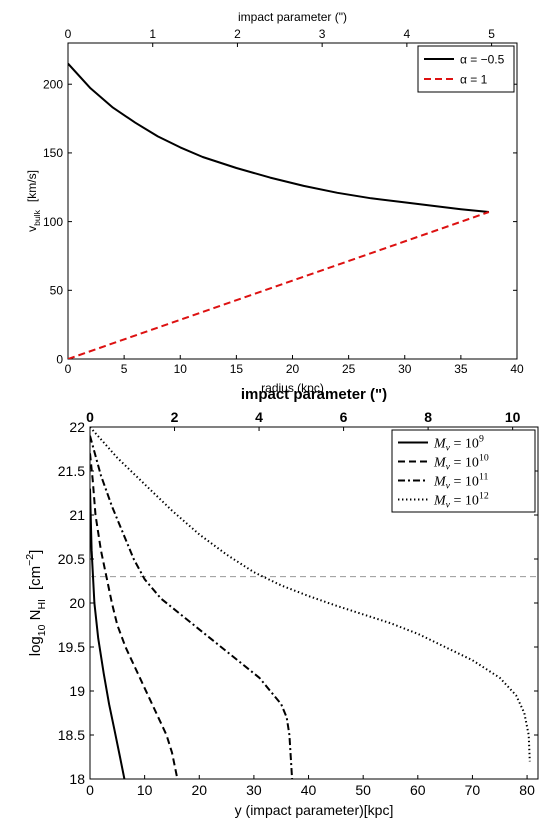 The image size is (541, 823). Describe the element at coordinates (30, 560) in the screenshot. I see `y-label-sup: −2` at that location.